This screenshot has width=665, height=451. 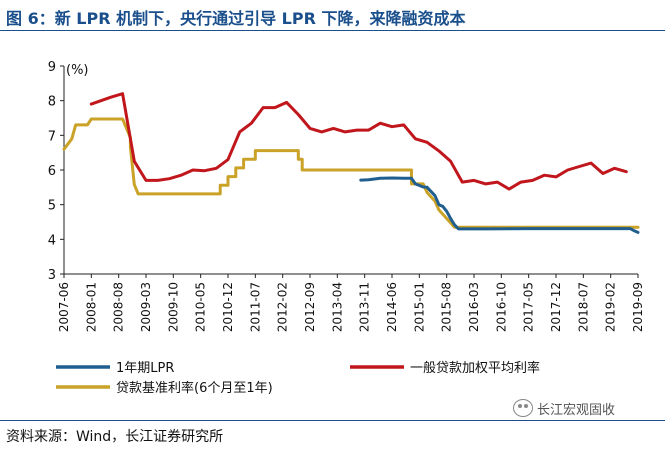 What do you see at coordinates (194, 388) in the screenshot?
I see `legend-label: 贷款基准利率(6个月至1年)` at bounding box center [194, 388].